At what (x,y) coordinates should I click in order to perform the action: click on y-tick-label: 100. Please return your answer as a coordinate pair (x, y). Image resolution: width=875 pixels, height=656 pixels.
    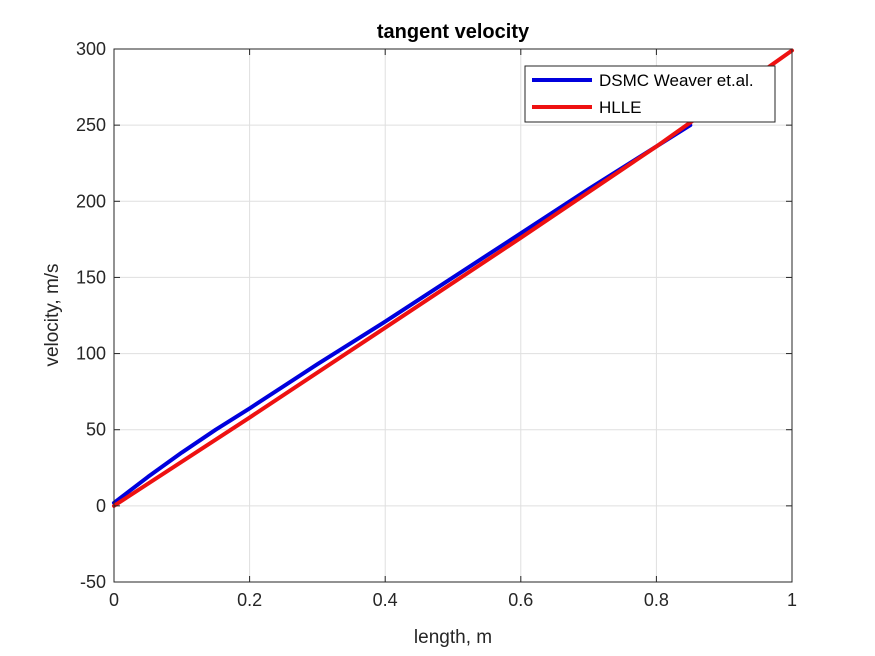
    Looking at the image, I should click on (91, 354).